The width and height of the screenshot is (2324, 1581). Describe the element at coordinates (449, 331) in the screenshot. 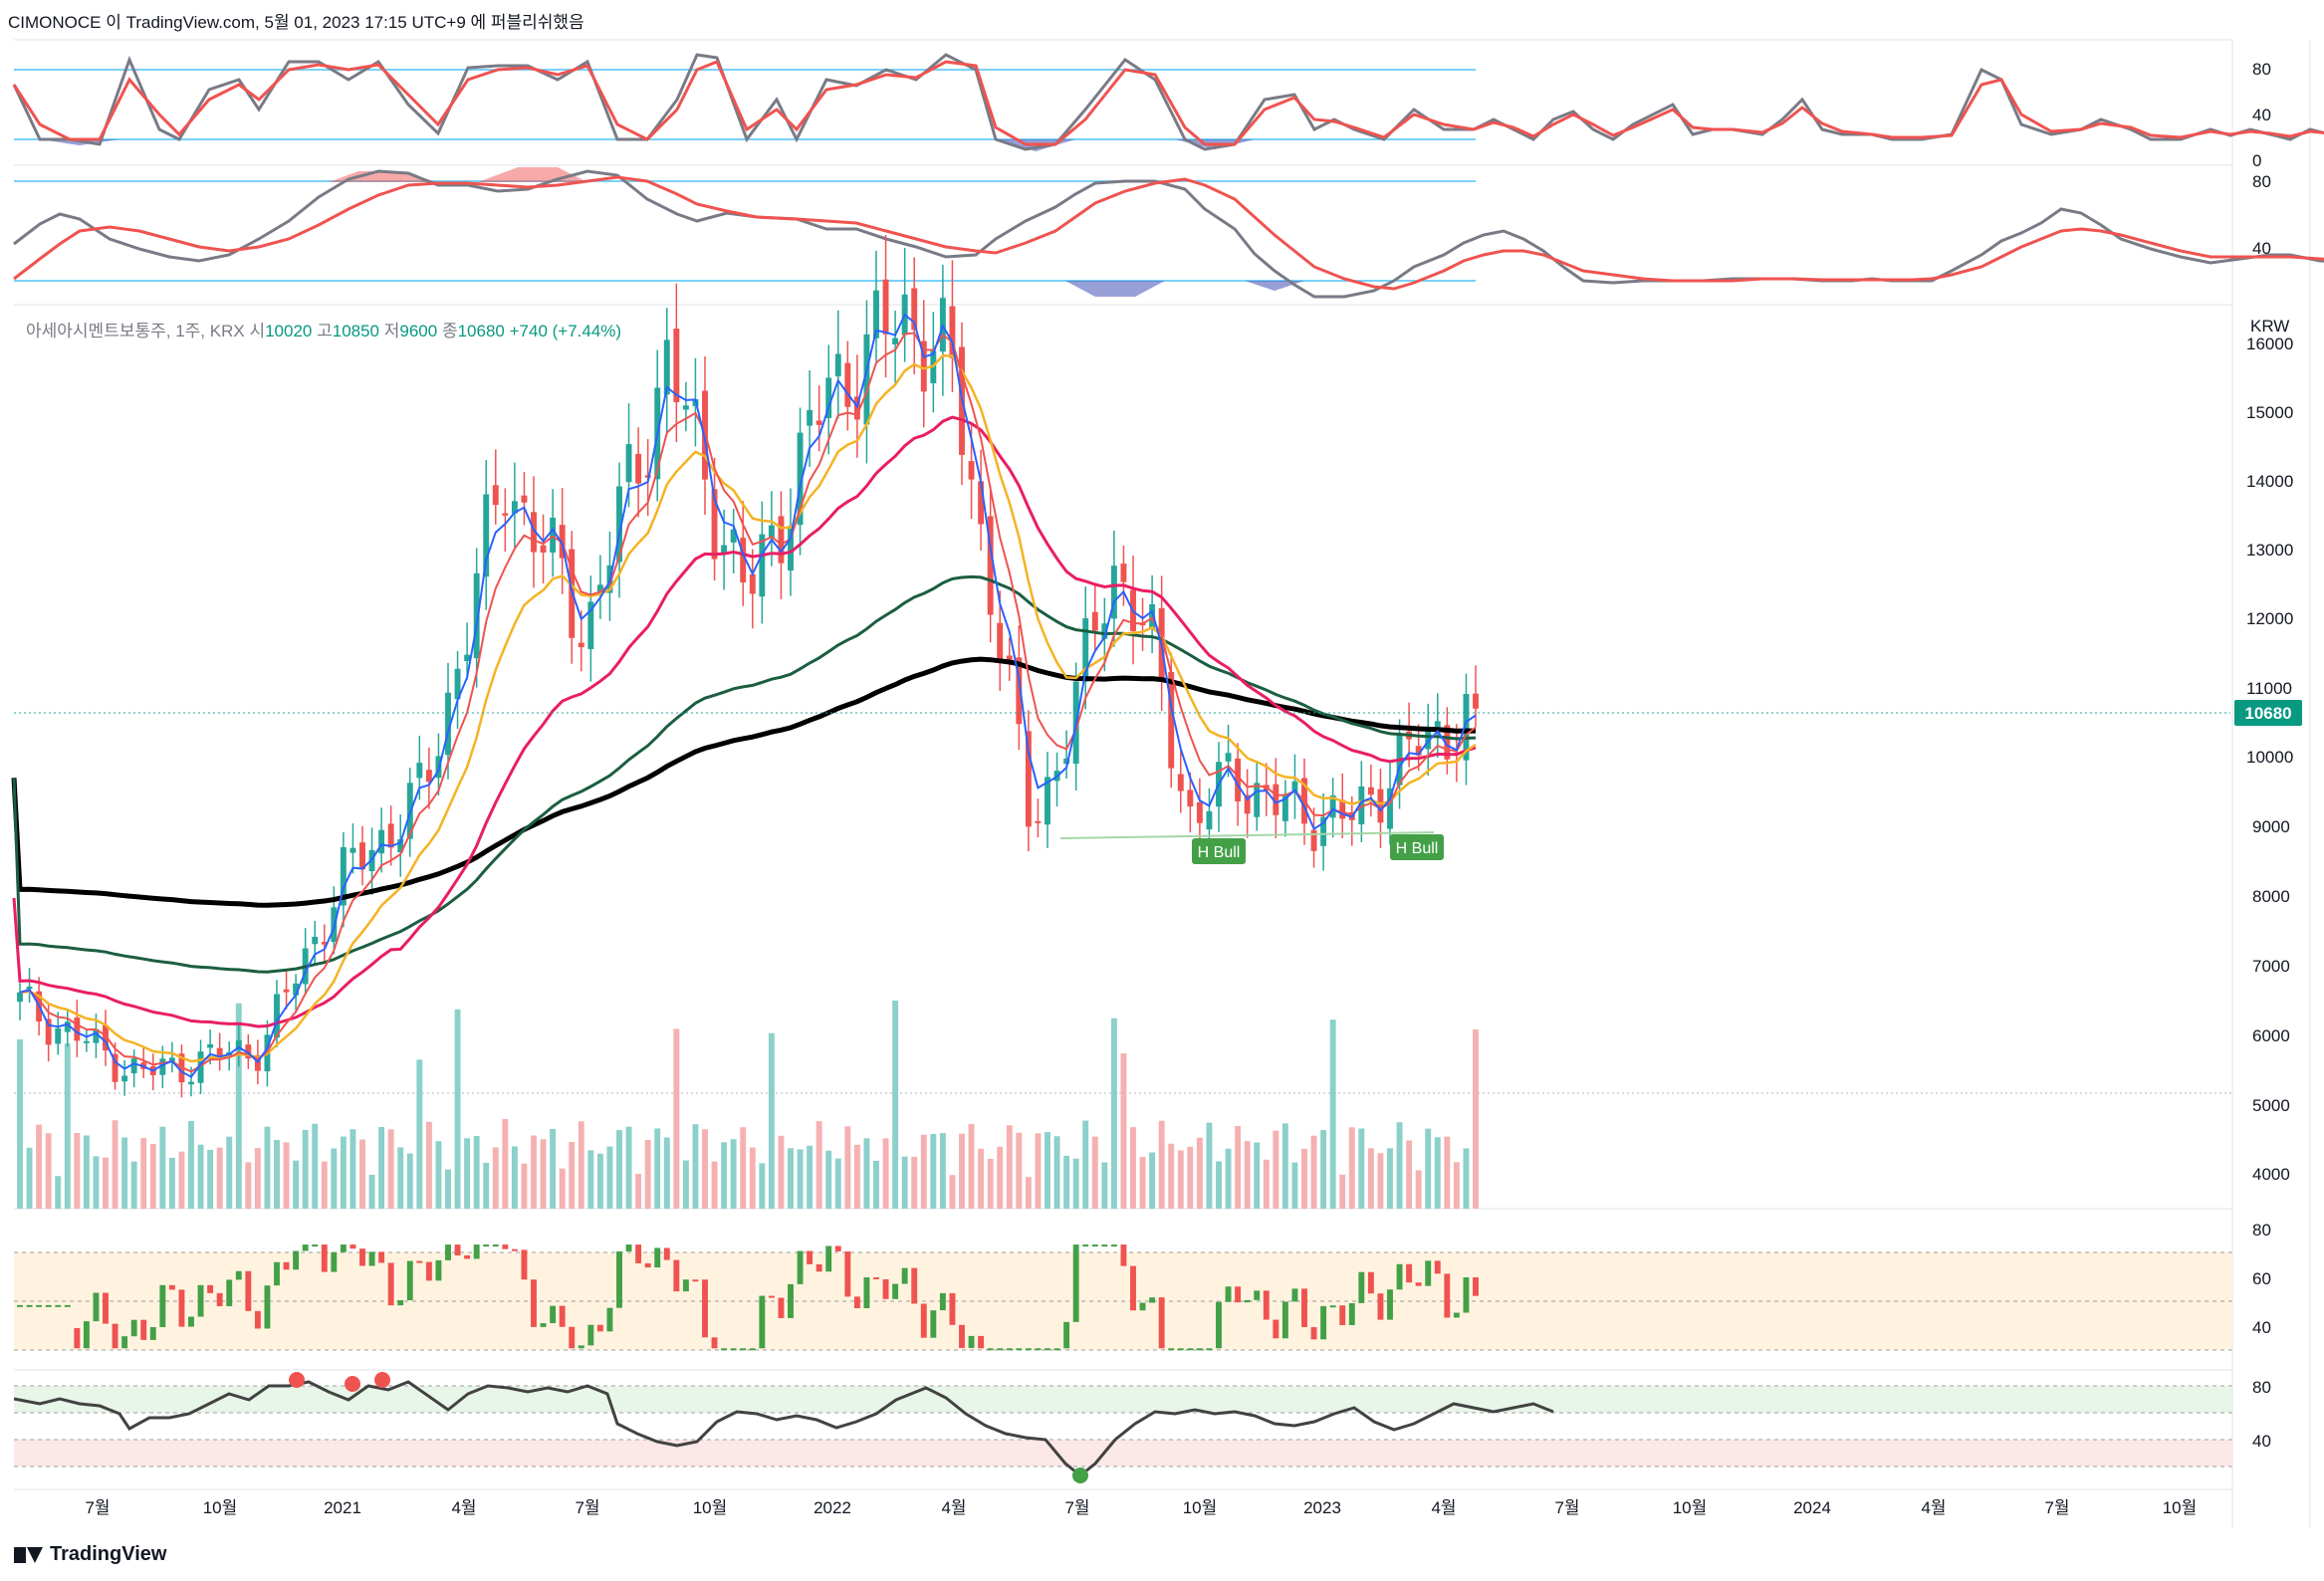

I see `close-label: 종` at that location.